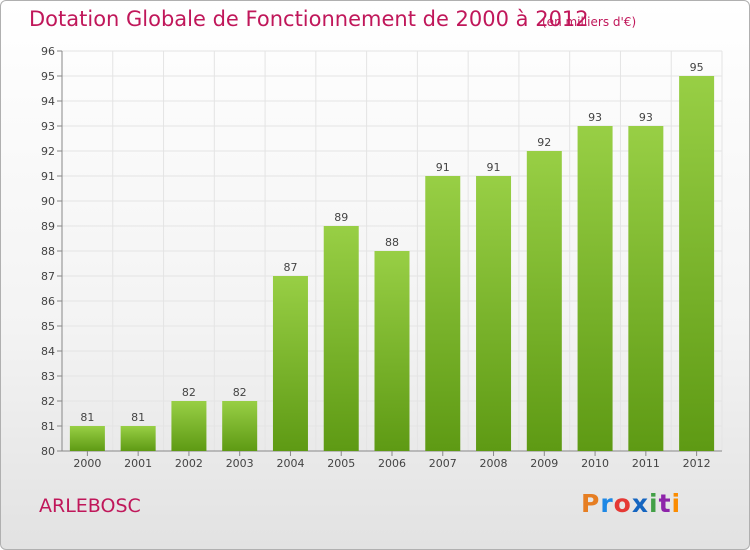 The height and width of the screenshot is (550, 750). What do you see at coordinates (138, 438) in the screenshot?
I see `bar-2001` at bounding box center [138, 438].